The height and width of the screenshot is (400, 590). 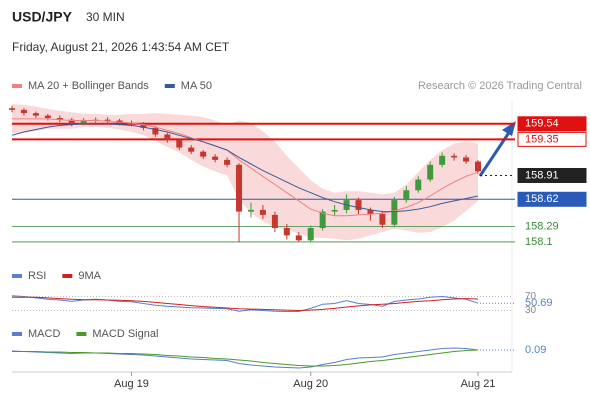 What do you see at coordinates (196, 86) in the screenshot?
I see `legend-label: MA 50` at bounding box center [196, 86].